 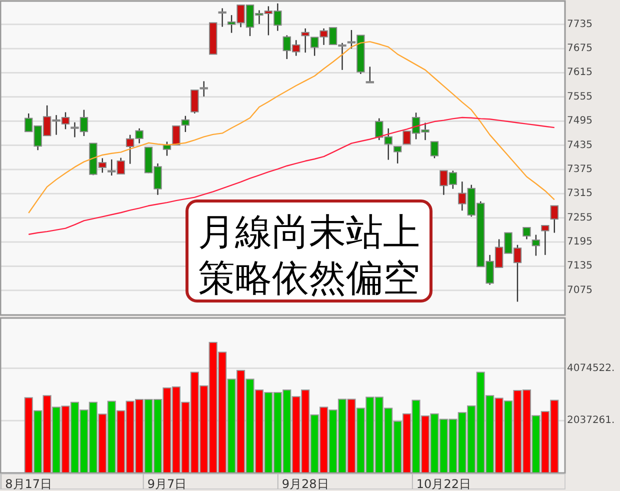 What do you see at coordinates (167, 484) in the screenshot?
I see `x-tick-label: 9月7日` at bounding box center [167, 484].